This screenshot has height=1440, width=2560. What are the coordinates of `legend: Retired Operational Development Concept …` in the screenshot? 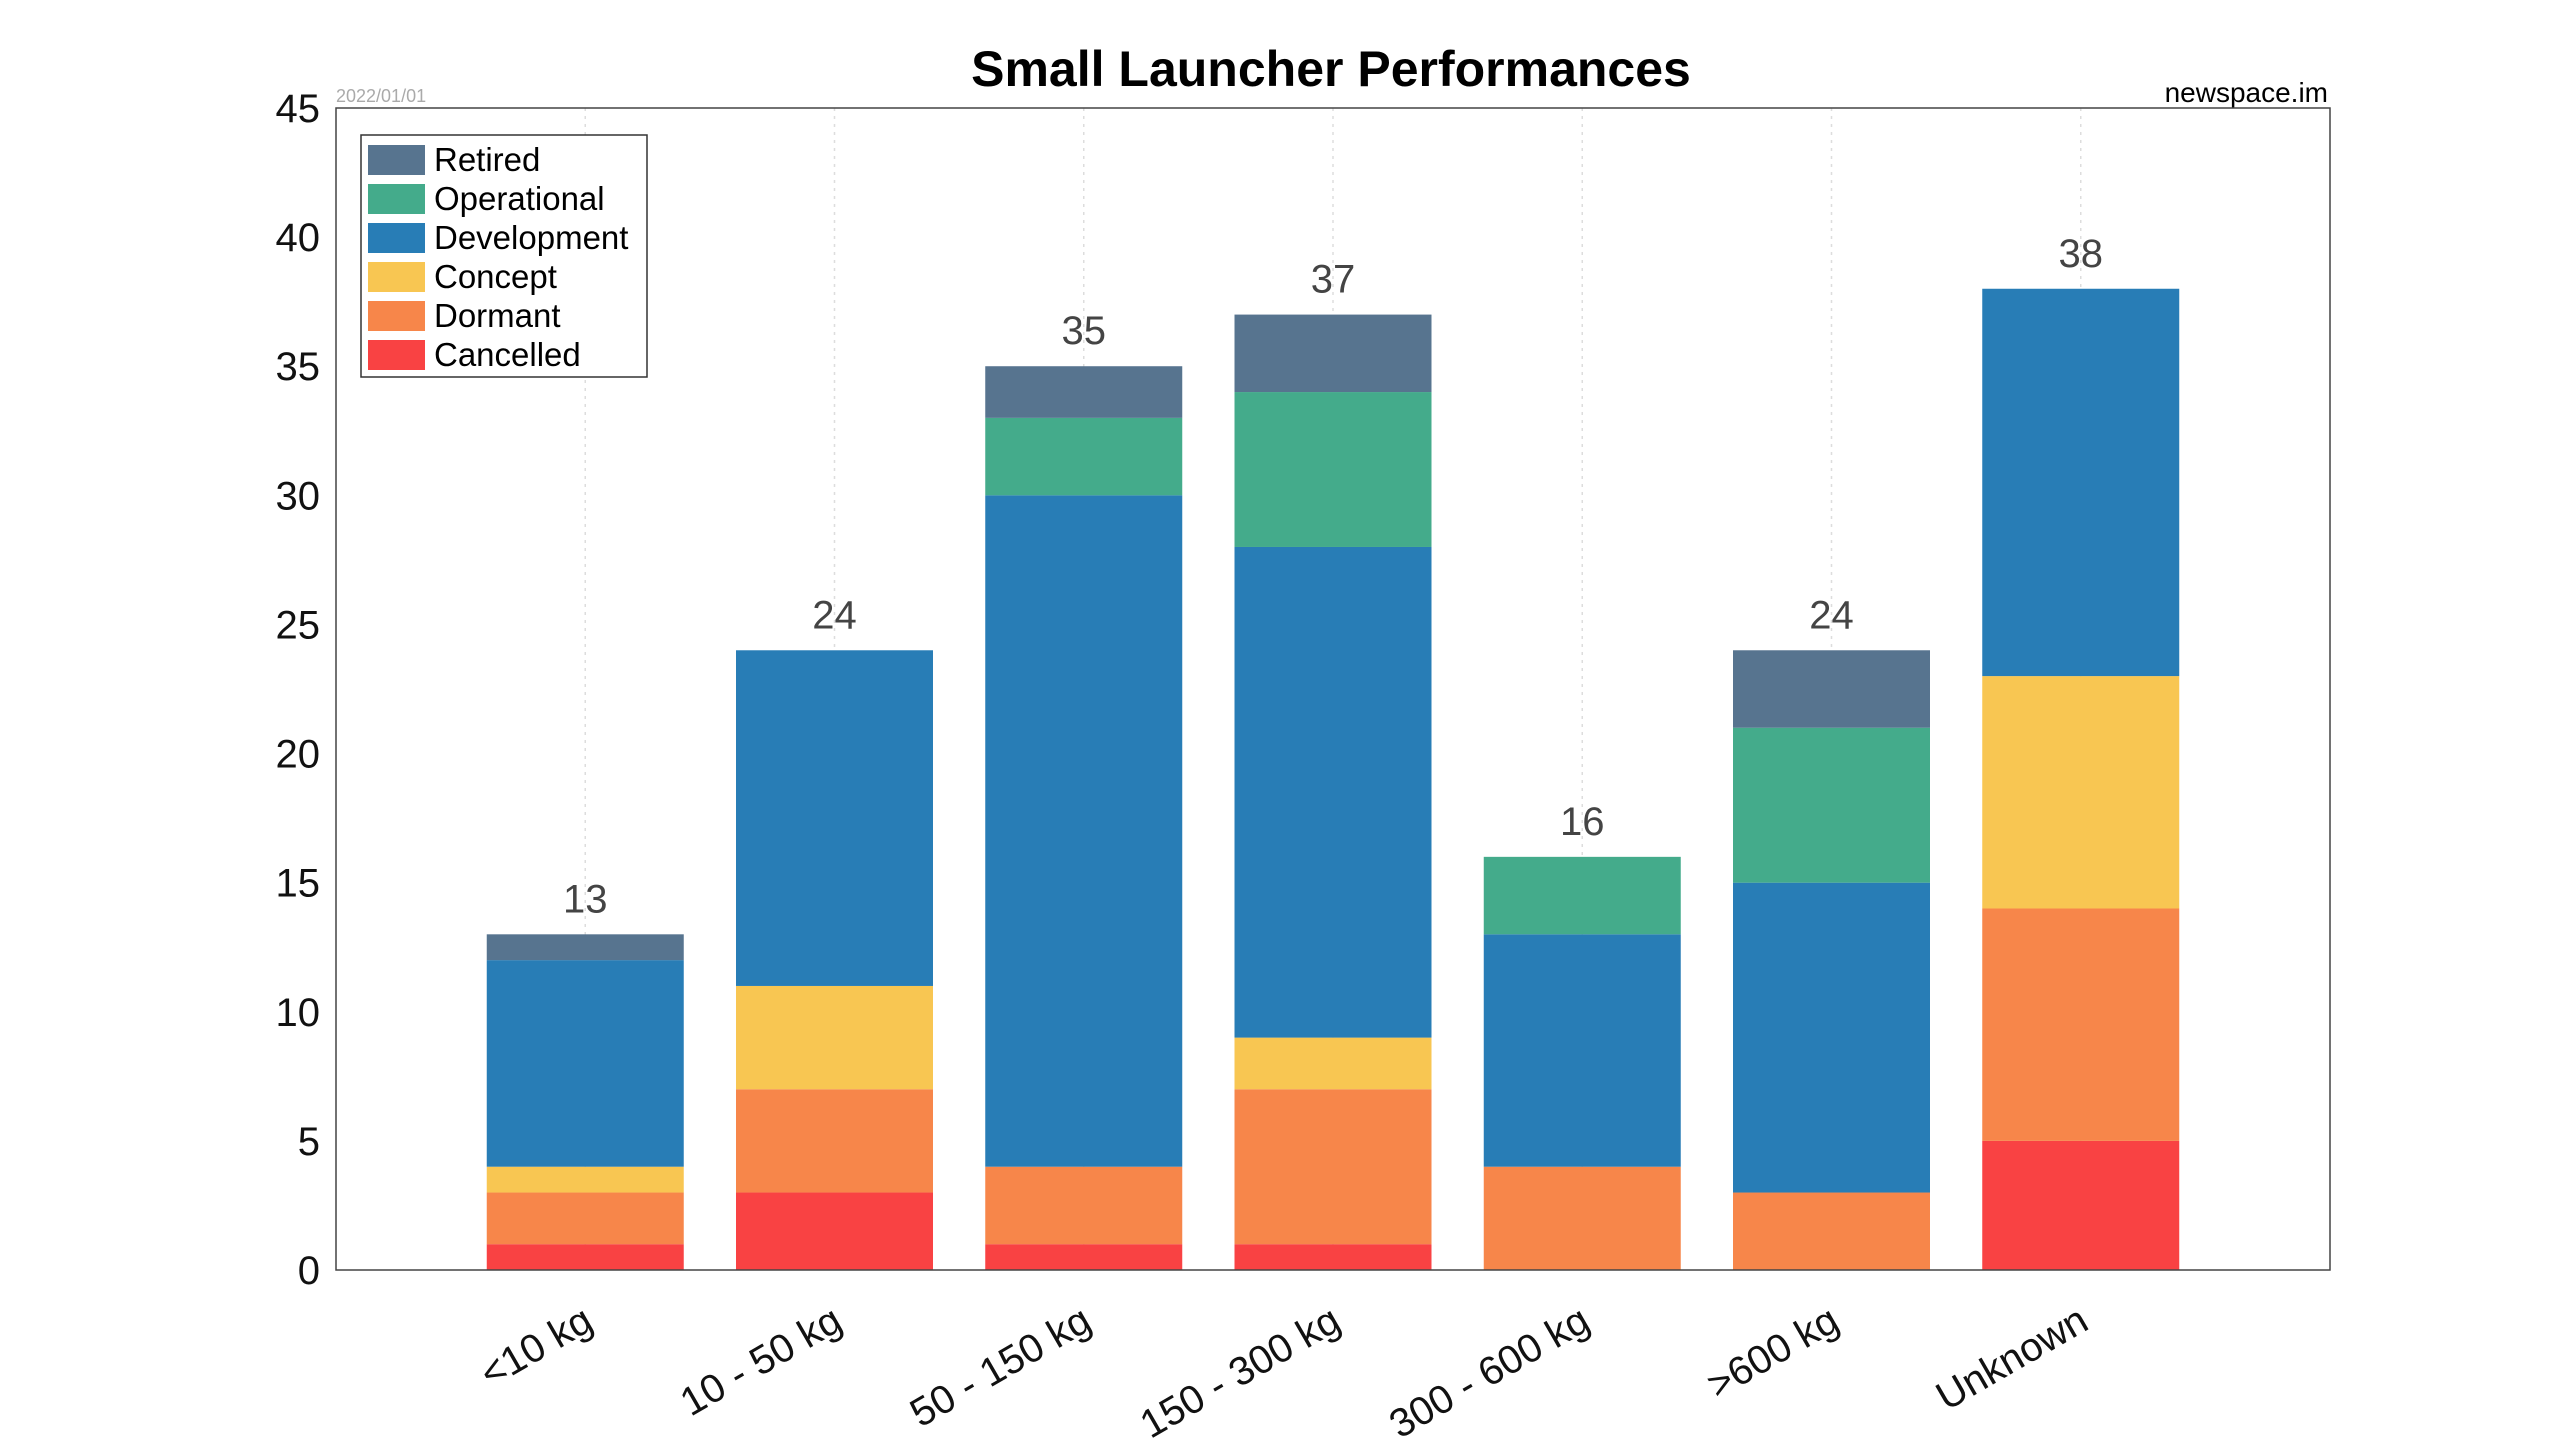 It's located at (504, 256).